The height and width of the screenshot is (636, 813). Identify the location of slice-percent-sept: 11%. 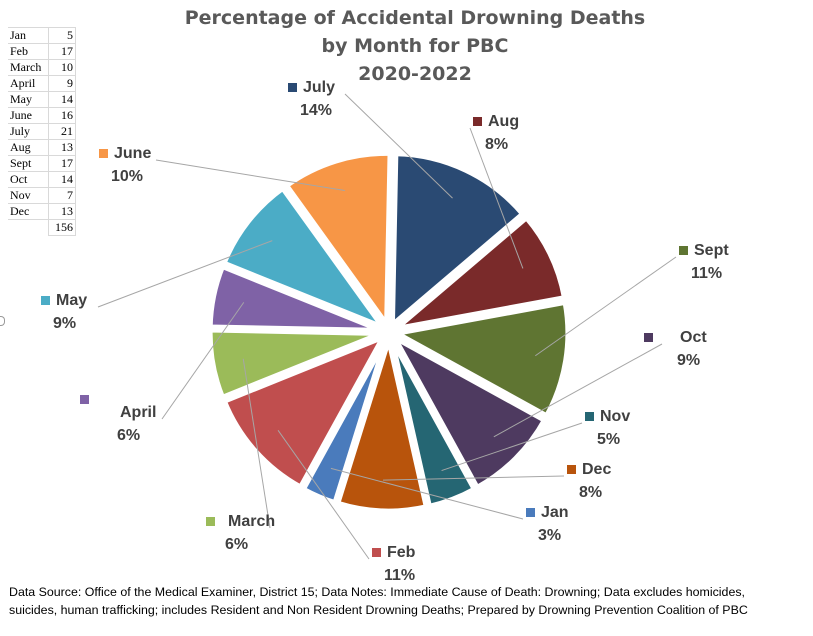
(706, 273).